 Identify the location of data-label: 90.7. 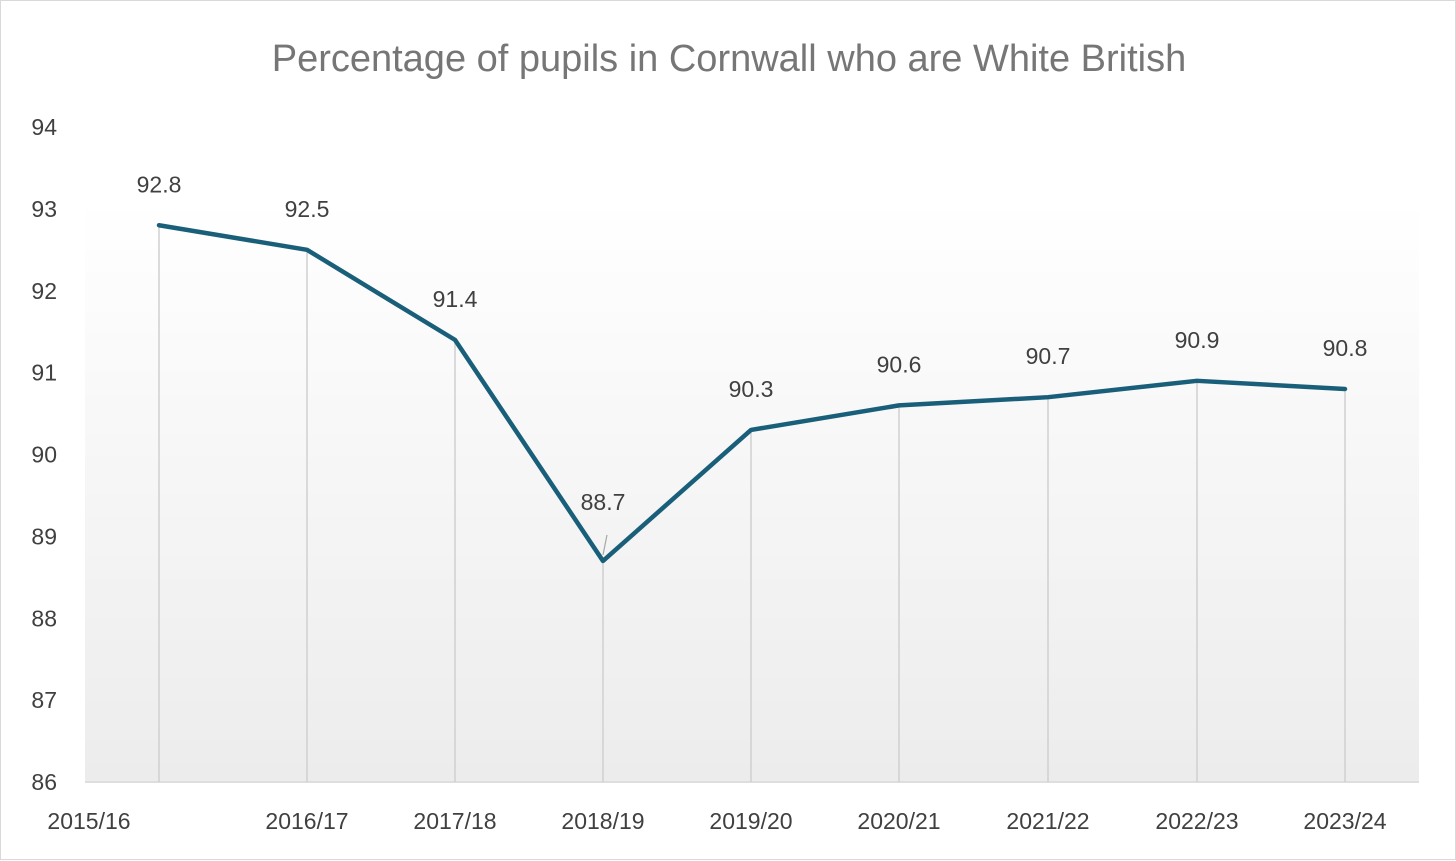
(1048, 356).